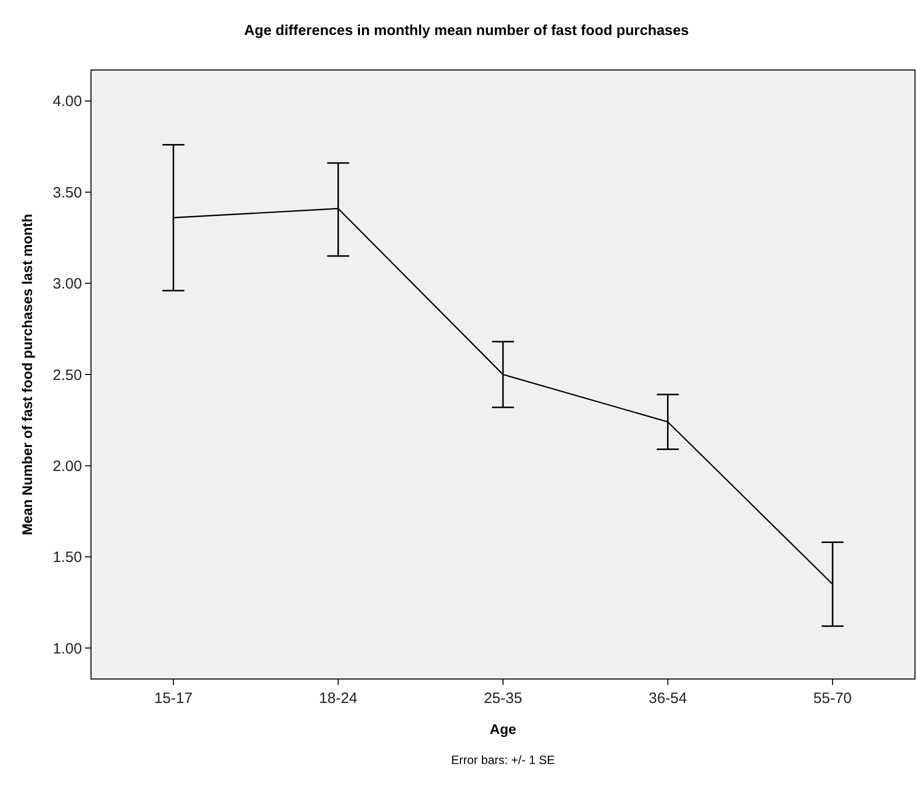 This screenshot has width=917, height=801. What do you see at coordinates (67, 284) in the screenshot?
I see `y-tick-label: 3.00` at bounding box center [67, 284].